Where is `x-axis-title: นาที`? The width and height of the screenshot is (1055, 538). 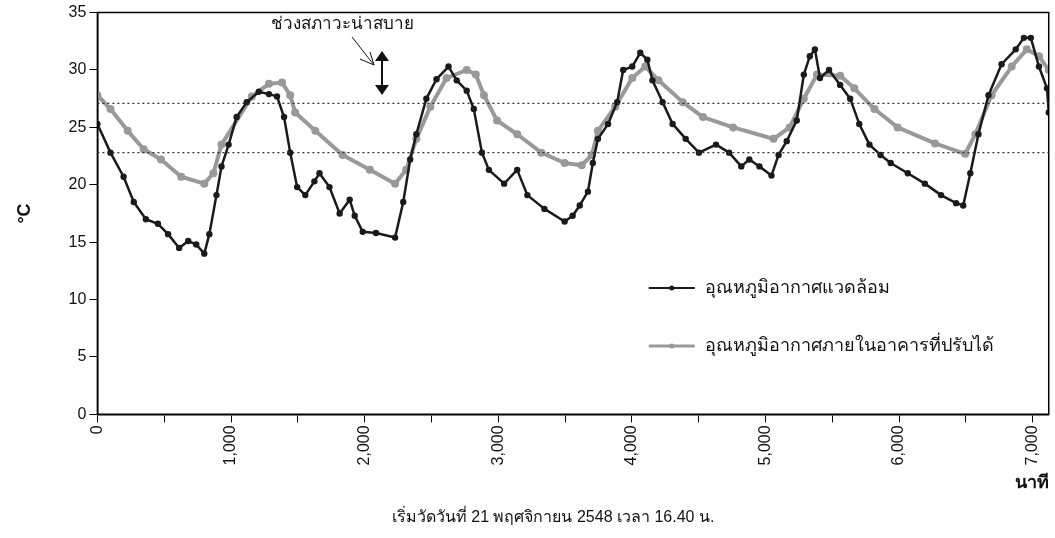 x-axis-title: นาที is located at coordinates (1031, 482).